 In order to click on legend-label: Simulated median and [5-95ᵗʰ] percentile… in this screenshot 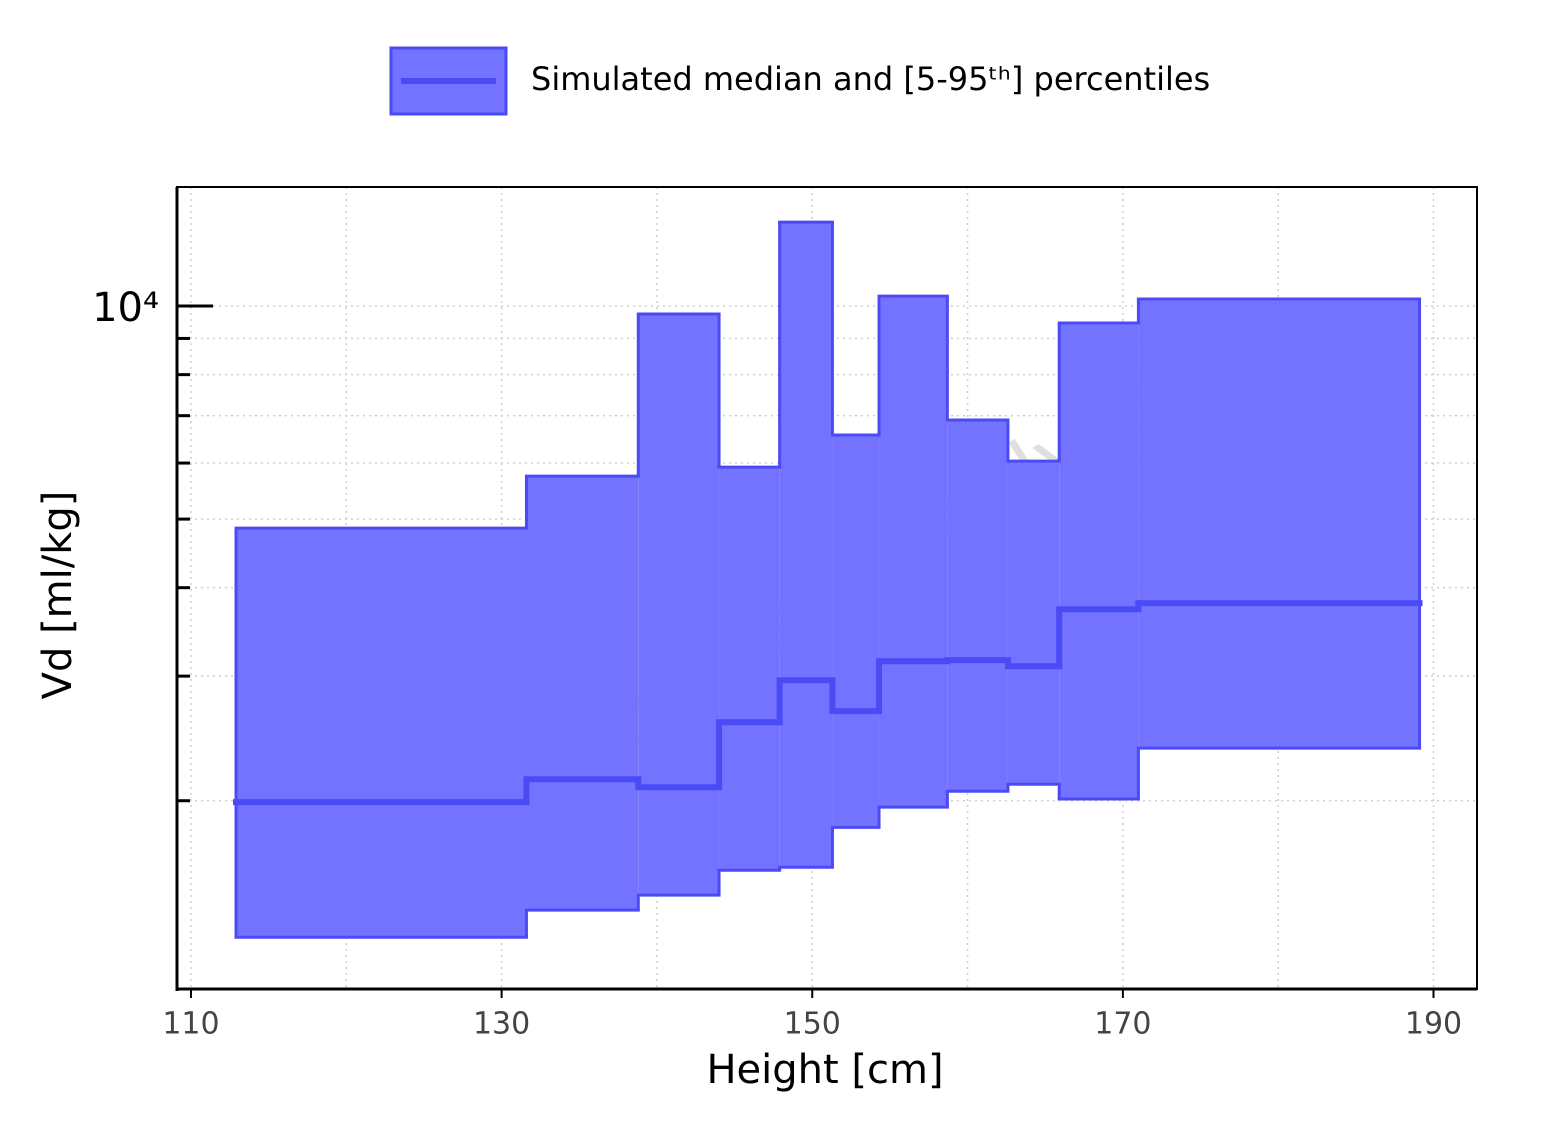, I will do `click(870, 79)`.